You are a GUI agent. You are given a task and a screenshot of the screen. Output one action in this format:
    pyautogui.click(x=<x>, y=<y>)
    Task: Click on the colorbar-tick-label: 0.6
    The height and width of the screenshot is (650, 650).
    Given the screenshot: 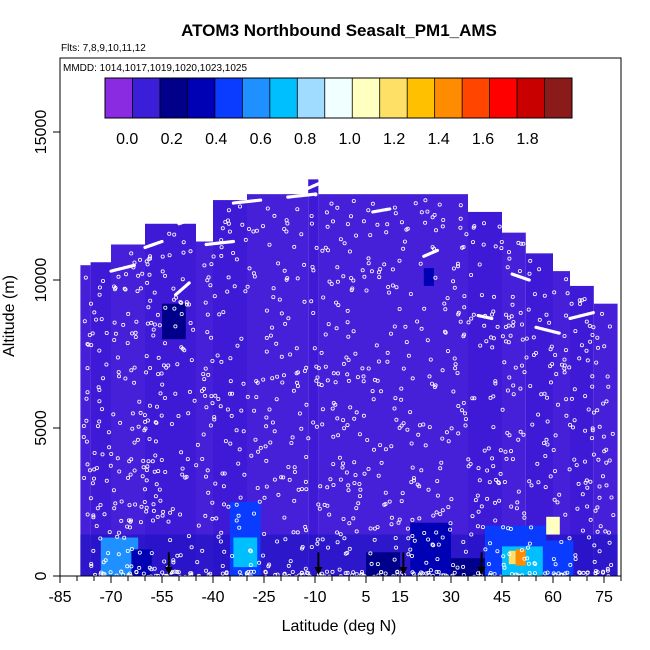 What is the action you would take?
    pyautogui.click(x=261, y=139)
    